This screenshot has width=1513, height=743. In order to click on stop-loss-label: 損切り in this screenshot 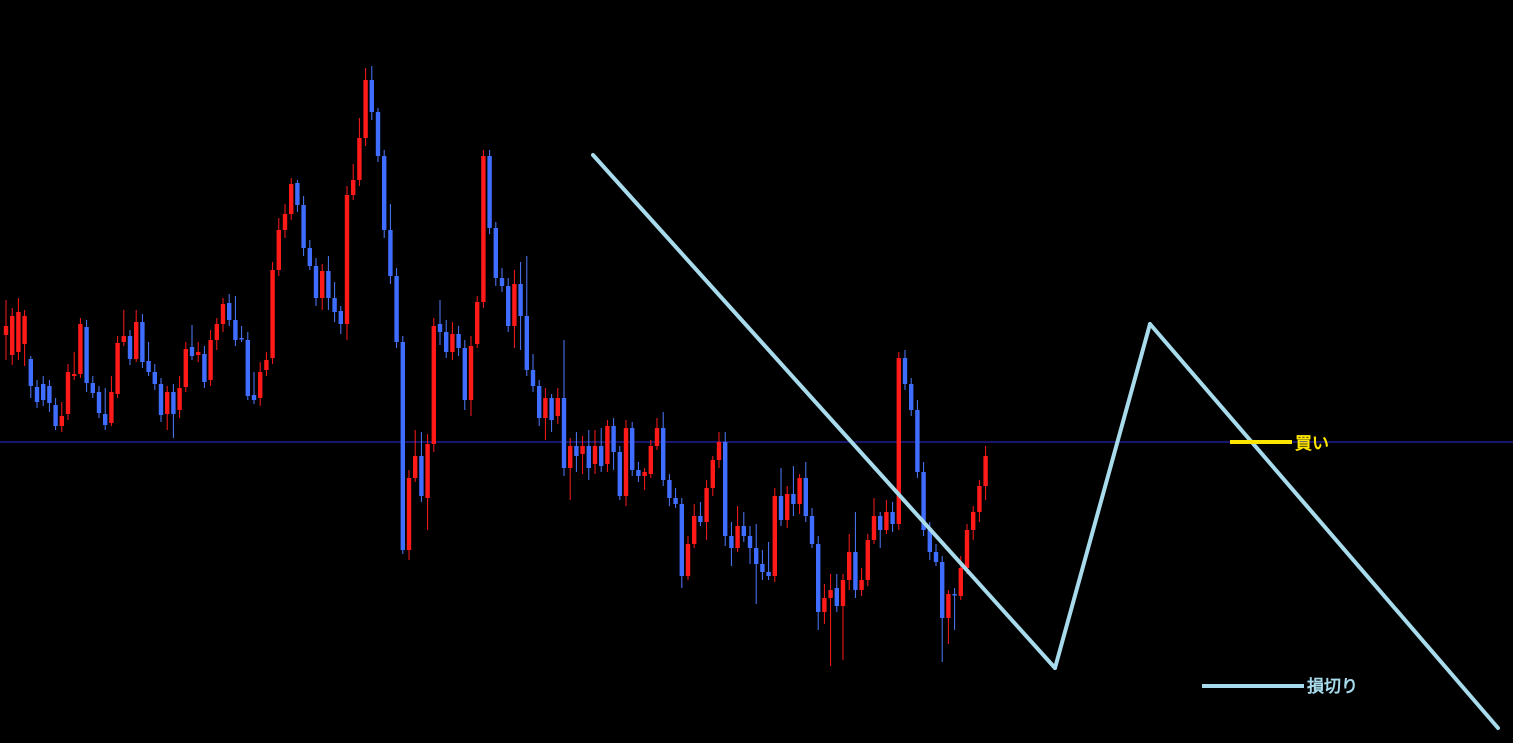, I will do `click(1332, 686)`.